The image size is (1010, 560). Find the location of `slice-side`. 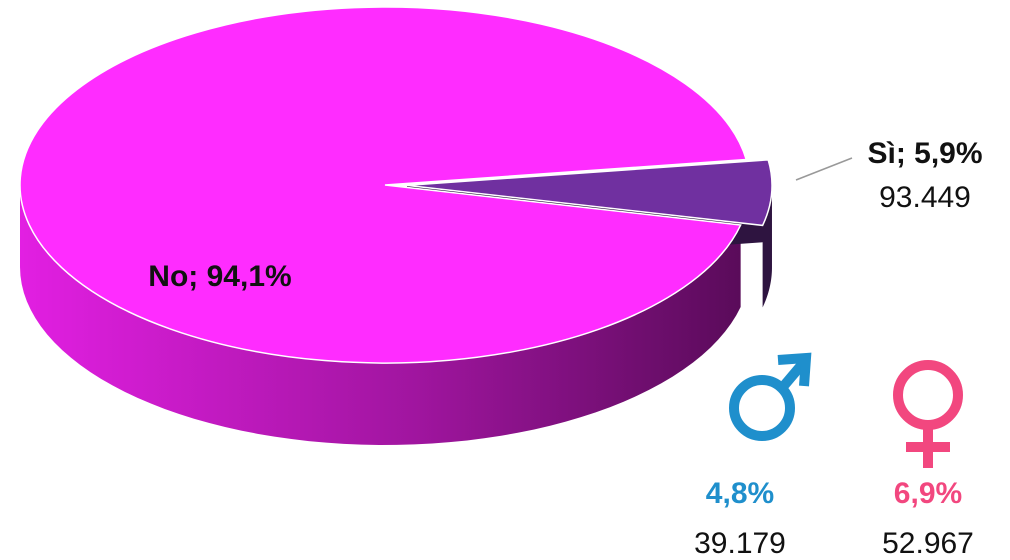

slice-side is located at coordinates (767, 246).